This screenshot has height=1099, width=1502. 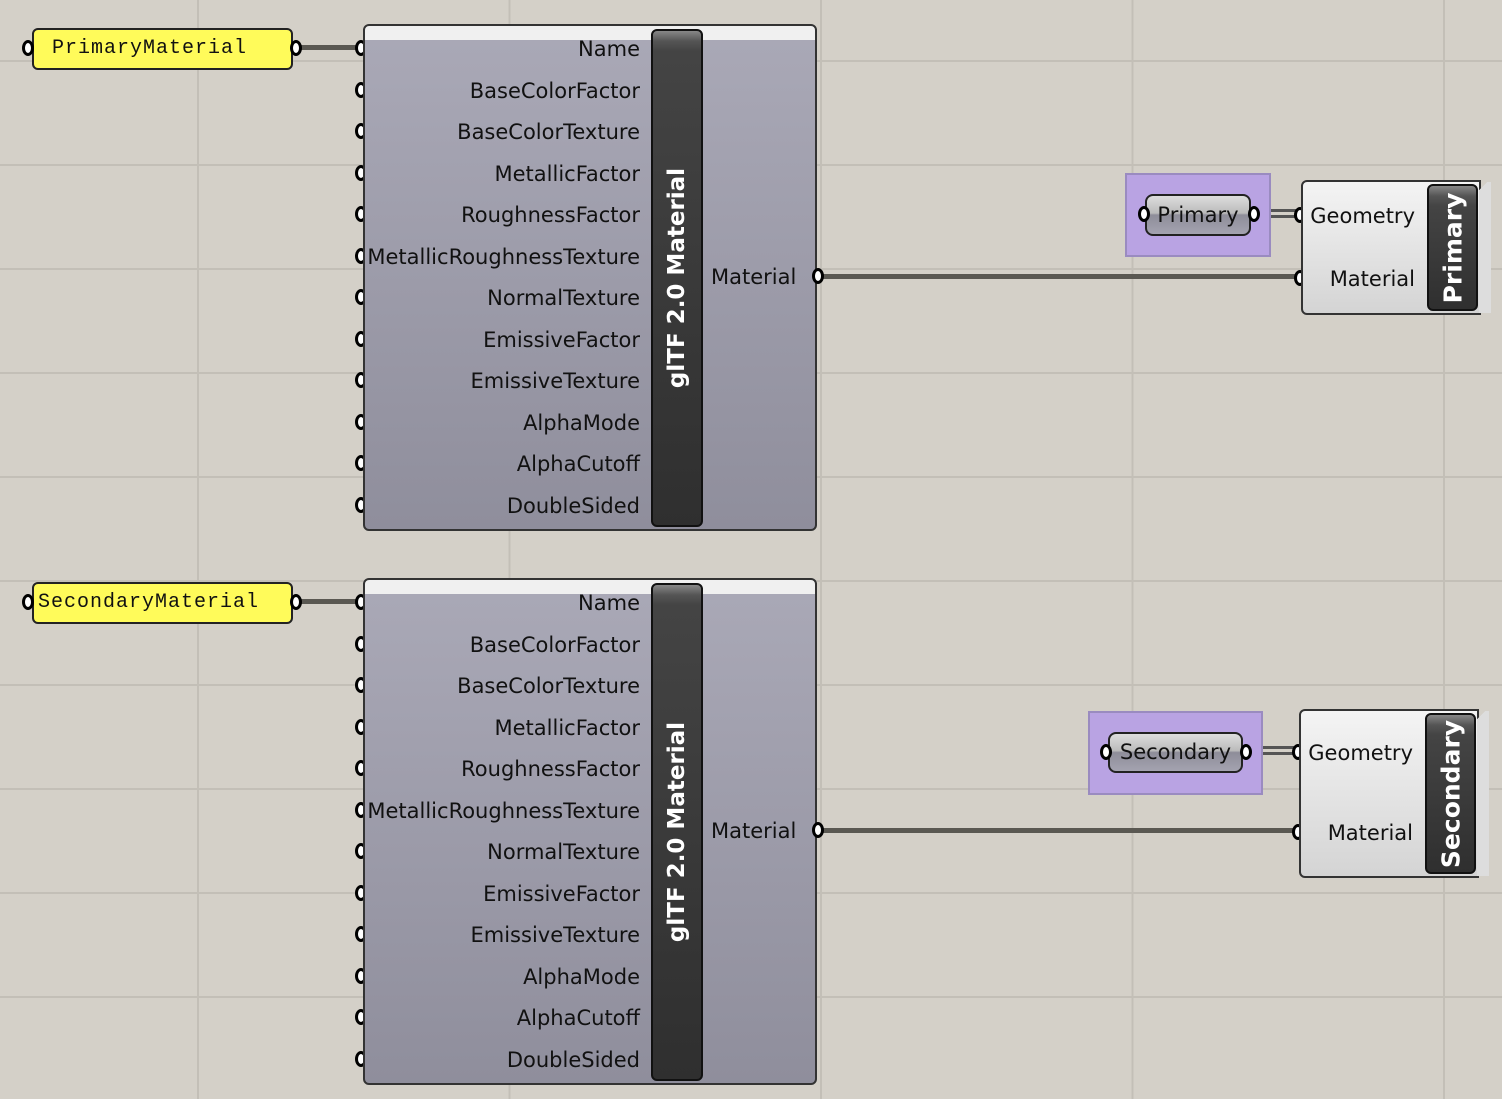 I want to click on bake-component-secondary: Geometry Material Secondary, so click(x=1394, y=793).